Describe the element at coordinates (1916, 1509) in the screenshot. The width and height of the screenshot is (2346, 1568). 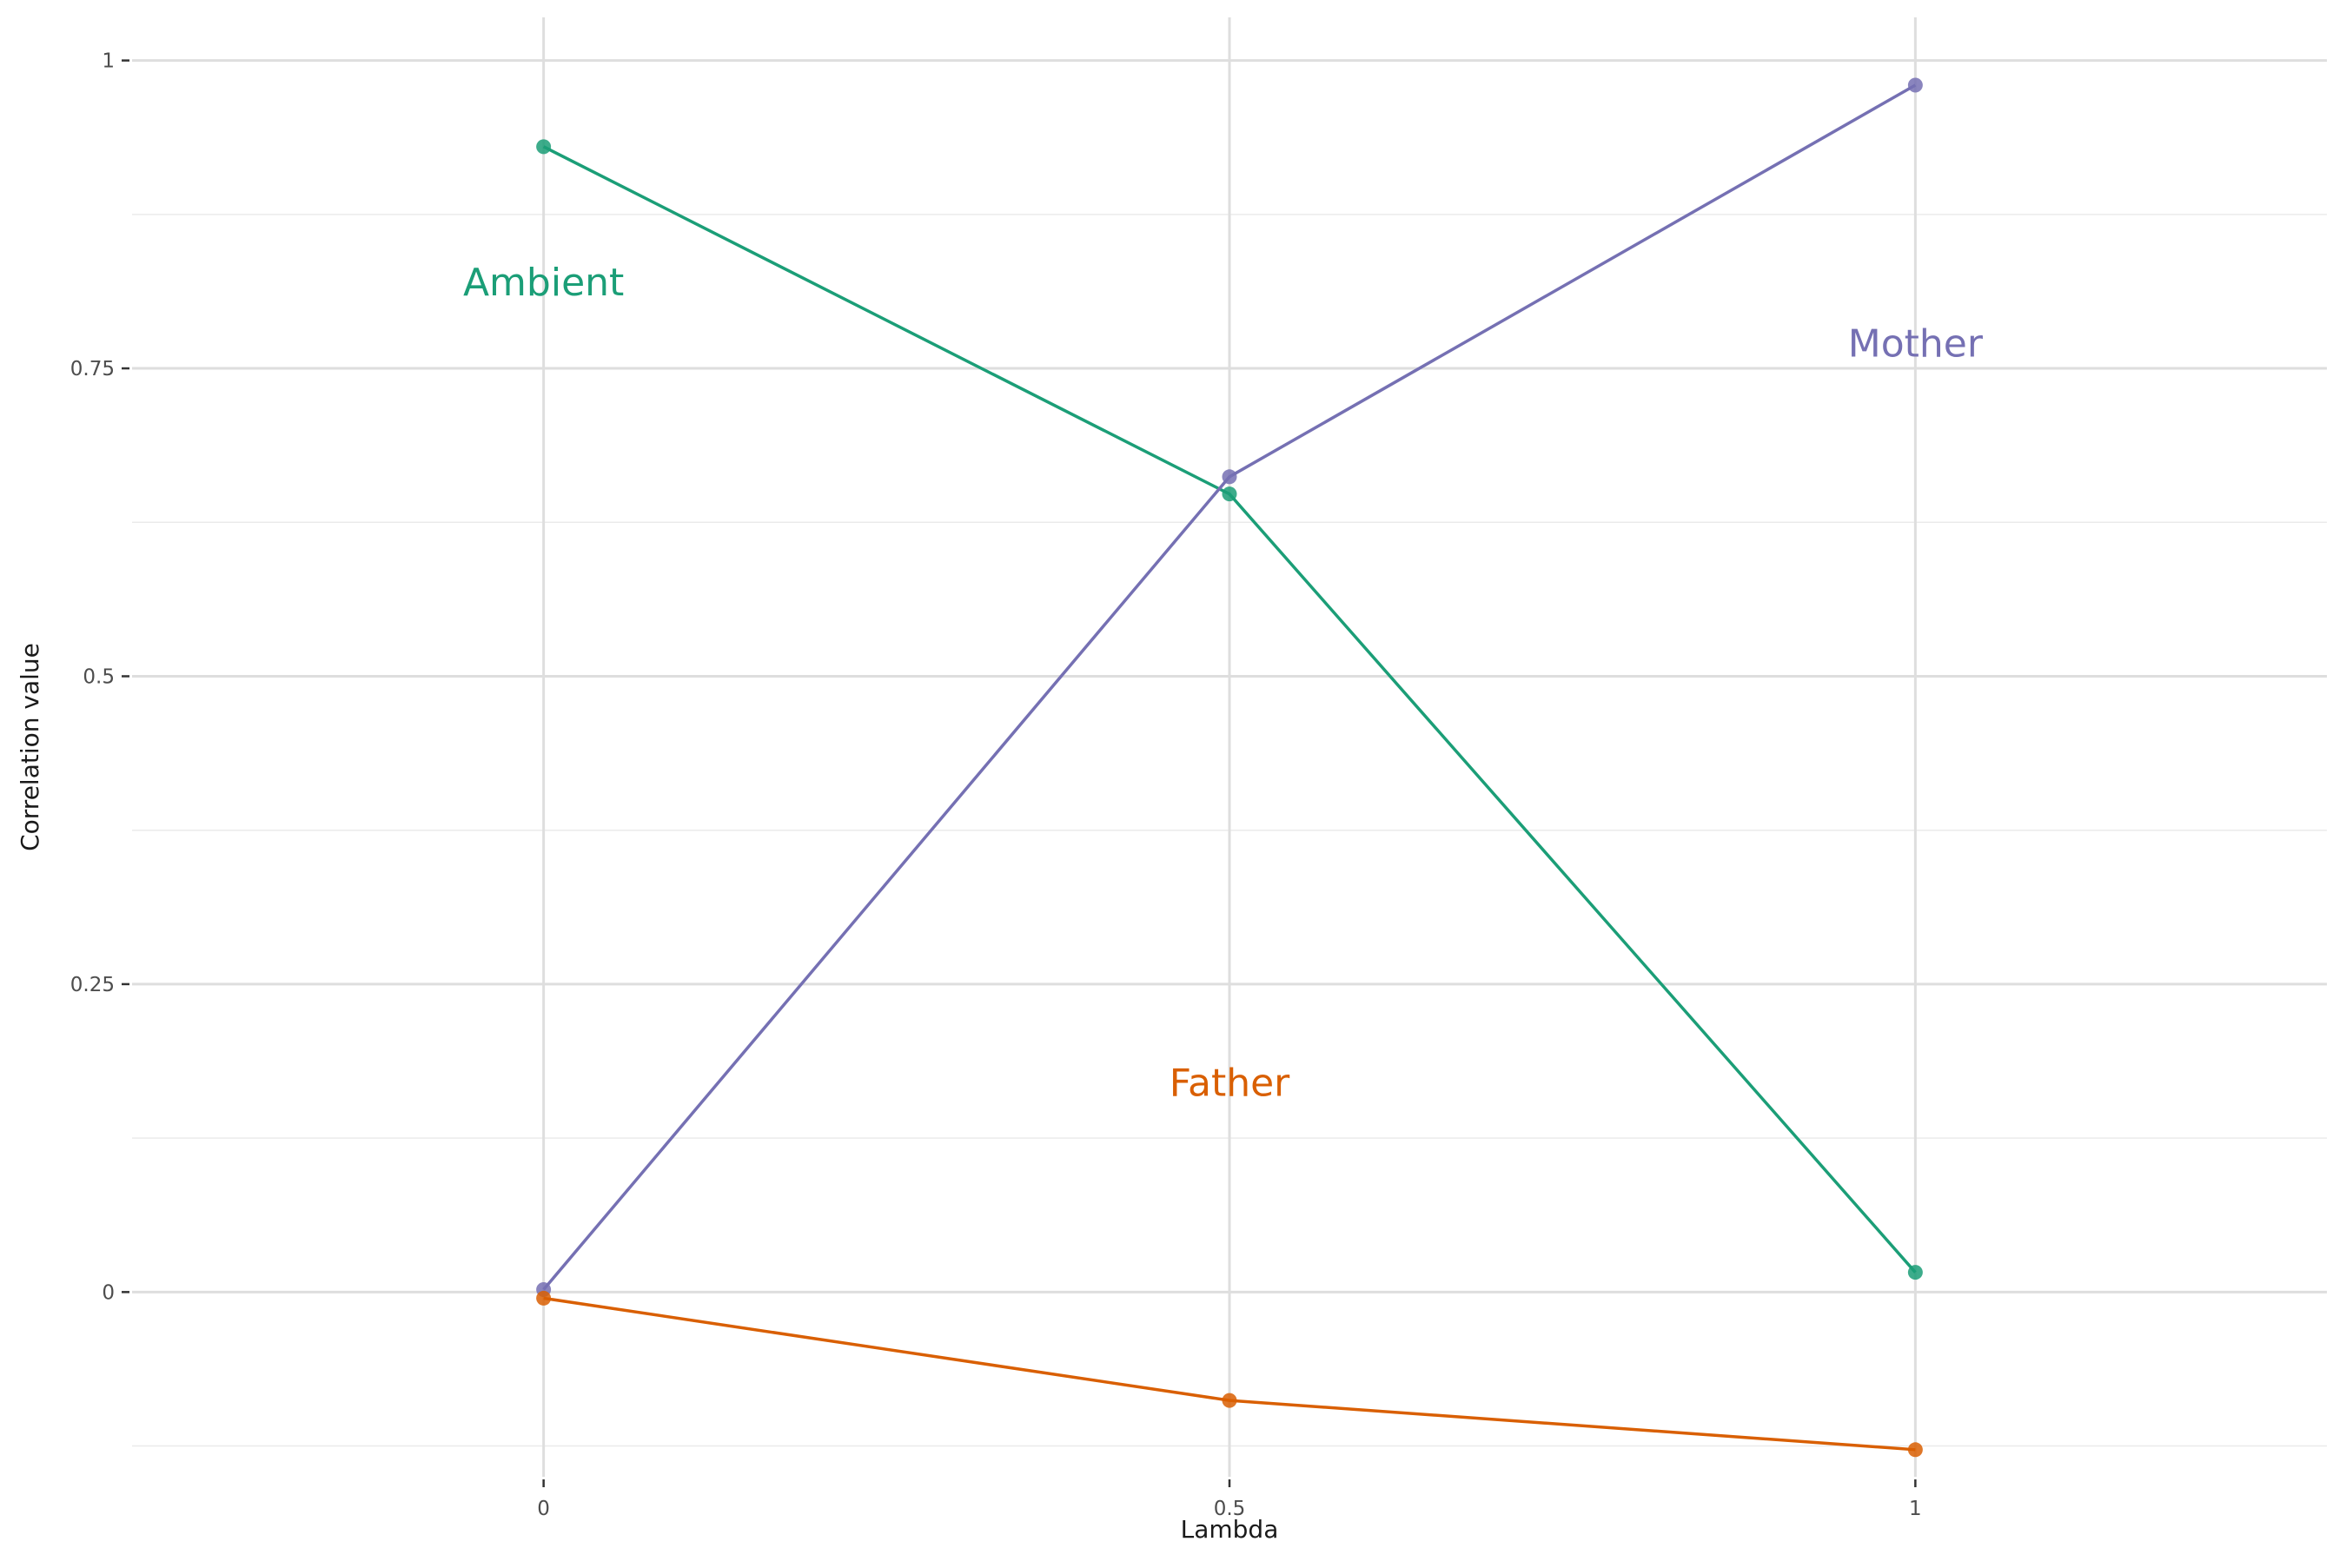
I see `x-tick-label: 1` at that location.